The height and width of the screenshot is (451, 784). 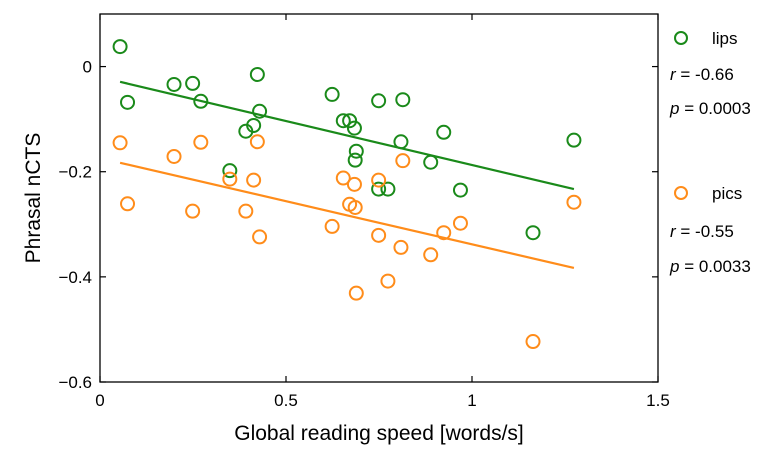 What do you see at coordinates (681, 38) in the screenshot?
I see `legend-marker-lips` at bounding box center [681, 38].